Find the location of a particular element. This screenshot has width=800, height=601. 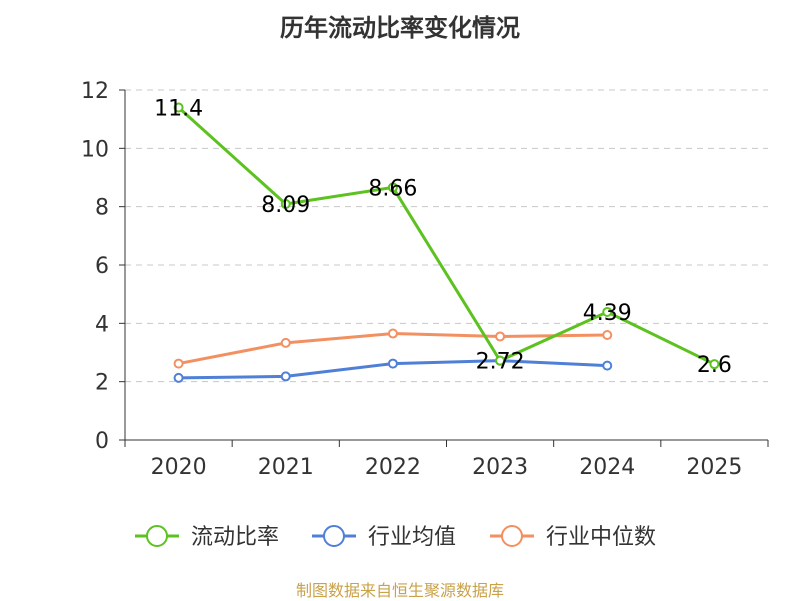

x-tick-label: 2024 is located at coordinates (607, 467).